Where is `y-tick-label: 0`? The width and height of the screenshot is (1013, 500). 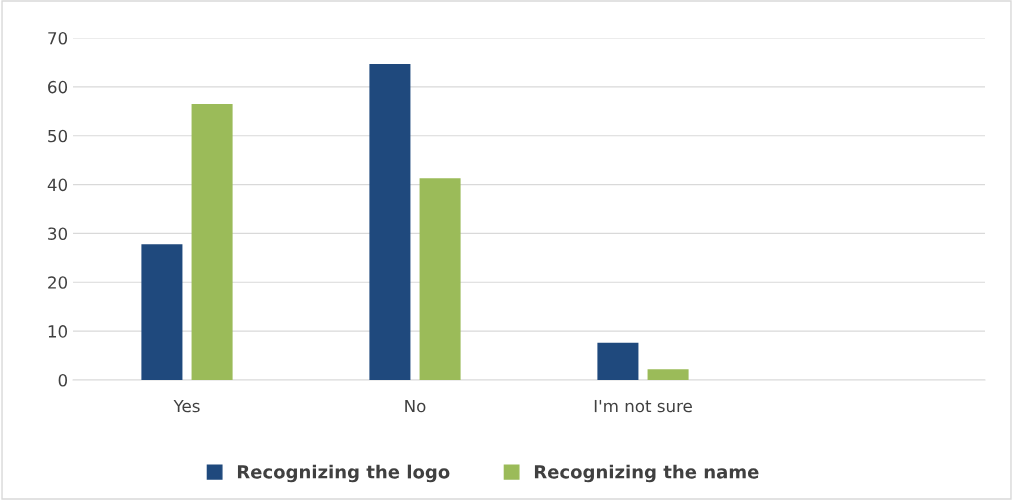 y-tick-label: 0 is located at coordinates (63, 380).